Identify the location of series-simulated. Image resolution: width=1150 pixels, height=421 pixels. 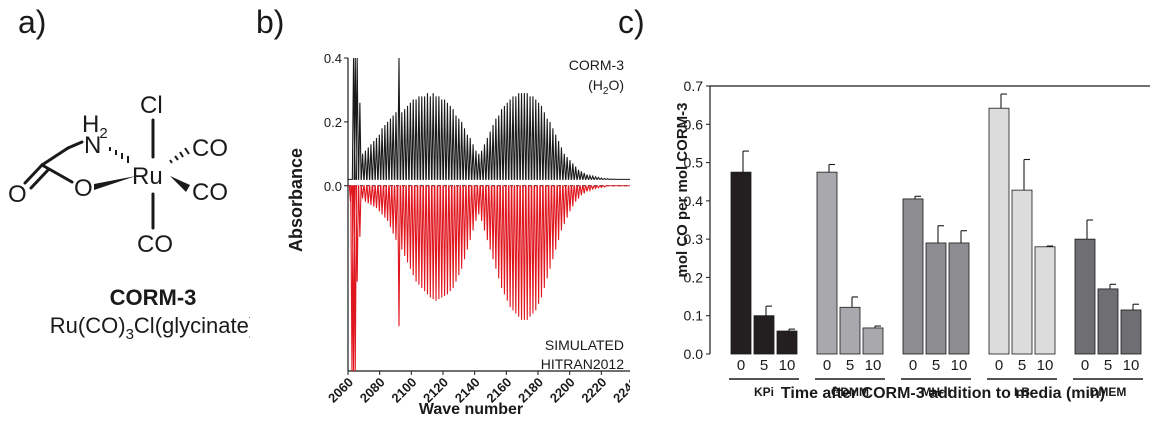
(489, 278).